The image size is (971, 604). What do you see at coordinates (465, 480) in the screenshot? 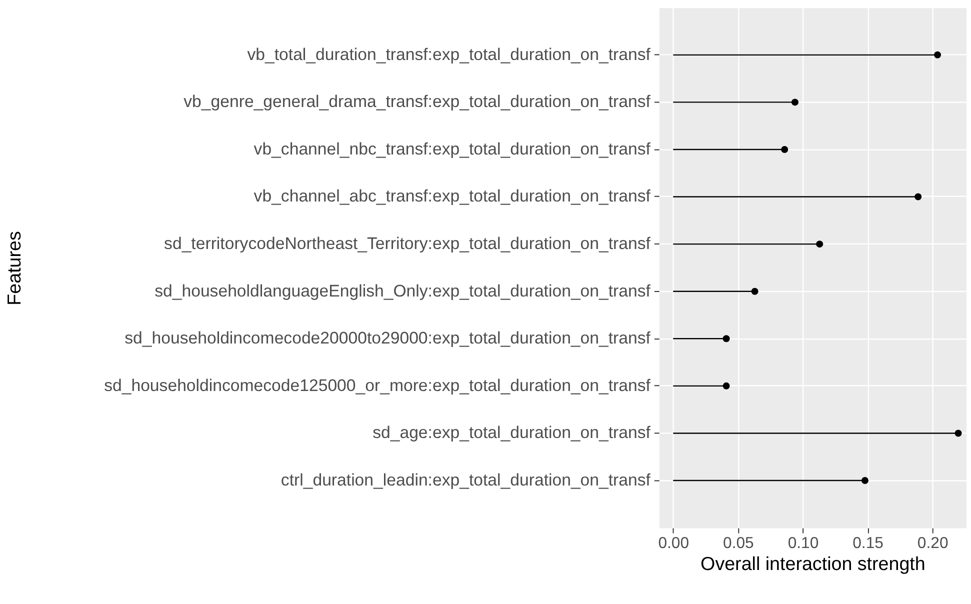
I see `y-tick-label: ctrl_duration_leadin:exp_total_duration_on_transf` at bounding box center [465, 480].